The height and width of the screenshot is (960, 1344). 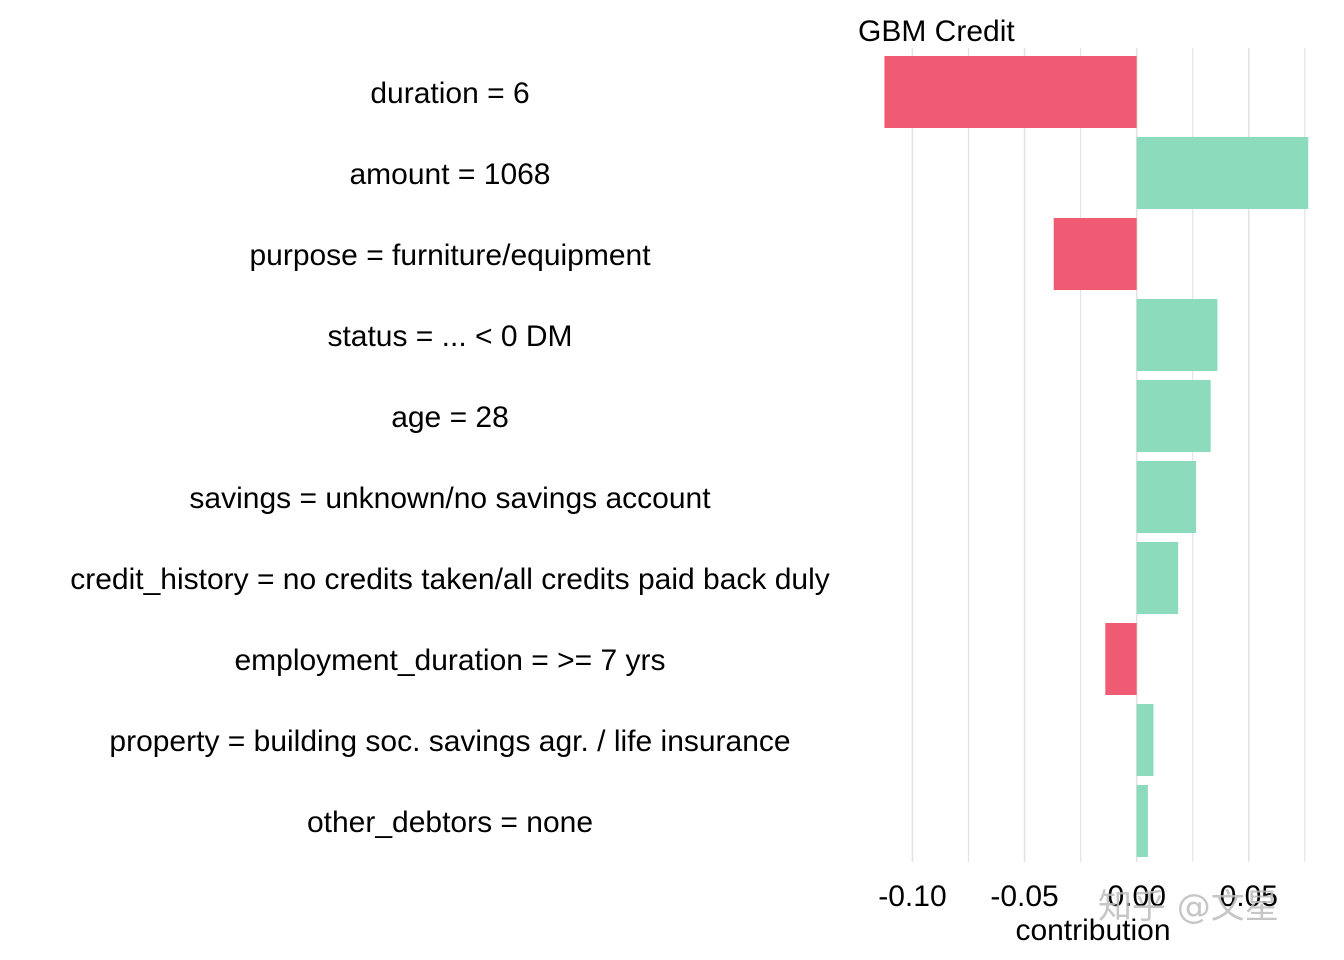 I want to click on x-tick-label-2: 0.00, so click(x=1136, y=896).